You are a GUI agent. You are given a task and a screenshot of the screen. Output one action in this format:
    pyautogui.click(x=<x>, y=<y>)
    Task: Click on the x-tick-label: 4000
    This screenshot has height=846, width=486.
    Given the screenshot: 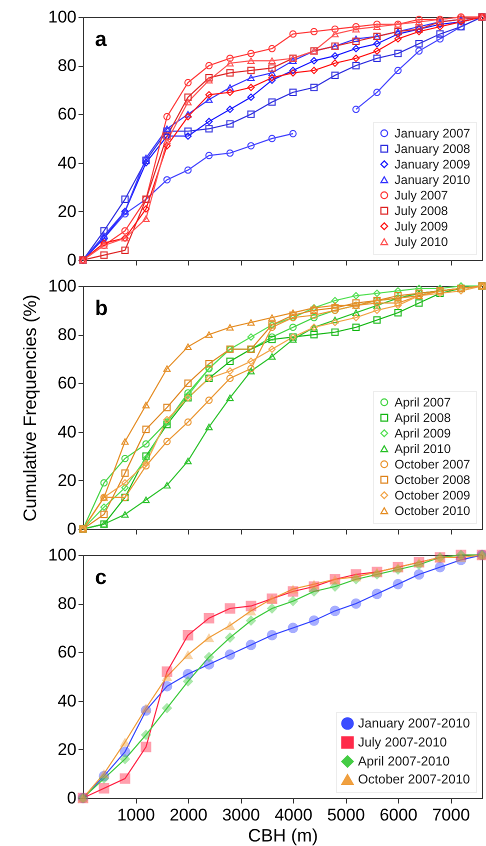 What is the action you would take?
    pyautogui.click(x=293, y=815)
    